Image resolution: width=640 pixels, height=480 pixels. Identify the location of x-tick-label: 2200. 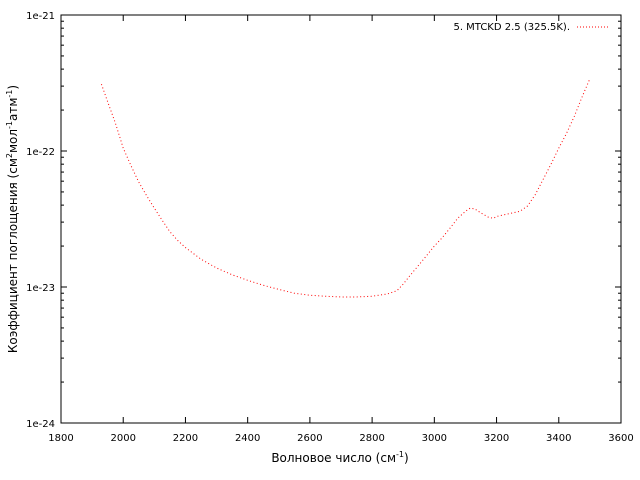
(185, 438).